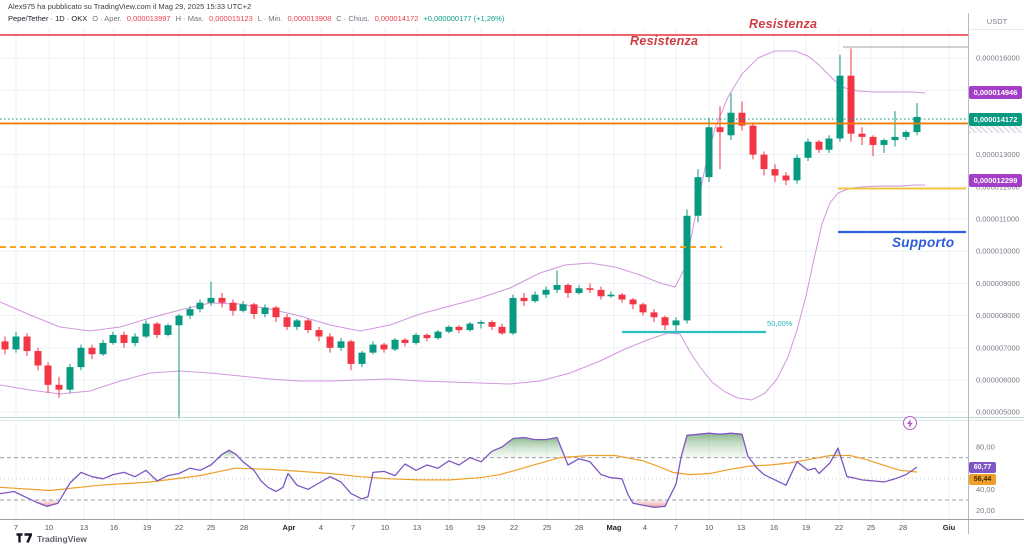 The width and height of the screenshot is (1024, 547). What do you see at coordinates (985, 489) in the screenshot?
I see `rsi-axis-label: 40,00` at bounding box center [985, 489].